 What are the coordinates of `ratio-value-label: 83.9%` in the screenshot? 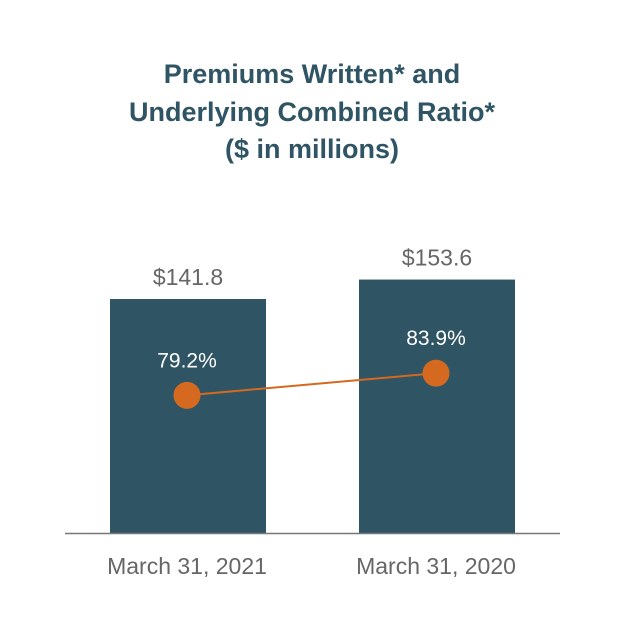 It's located at (436, 338).